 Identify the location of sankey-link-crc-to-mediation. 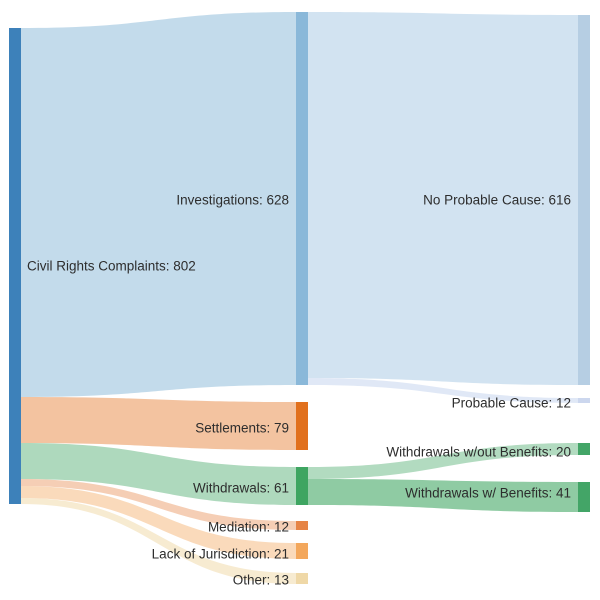
(158, 504).